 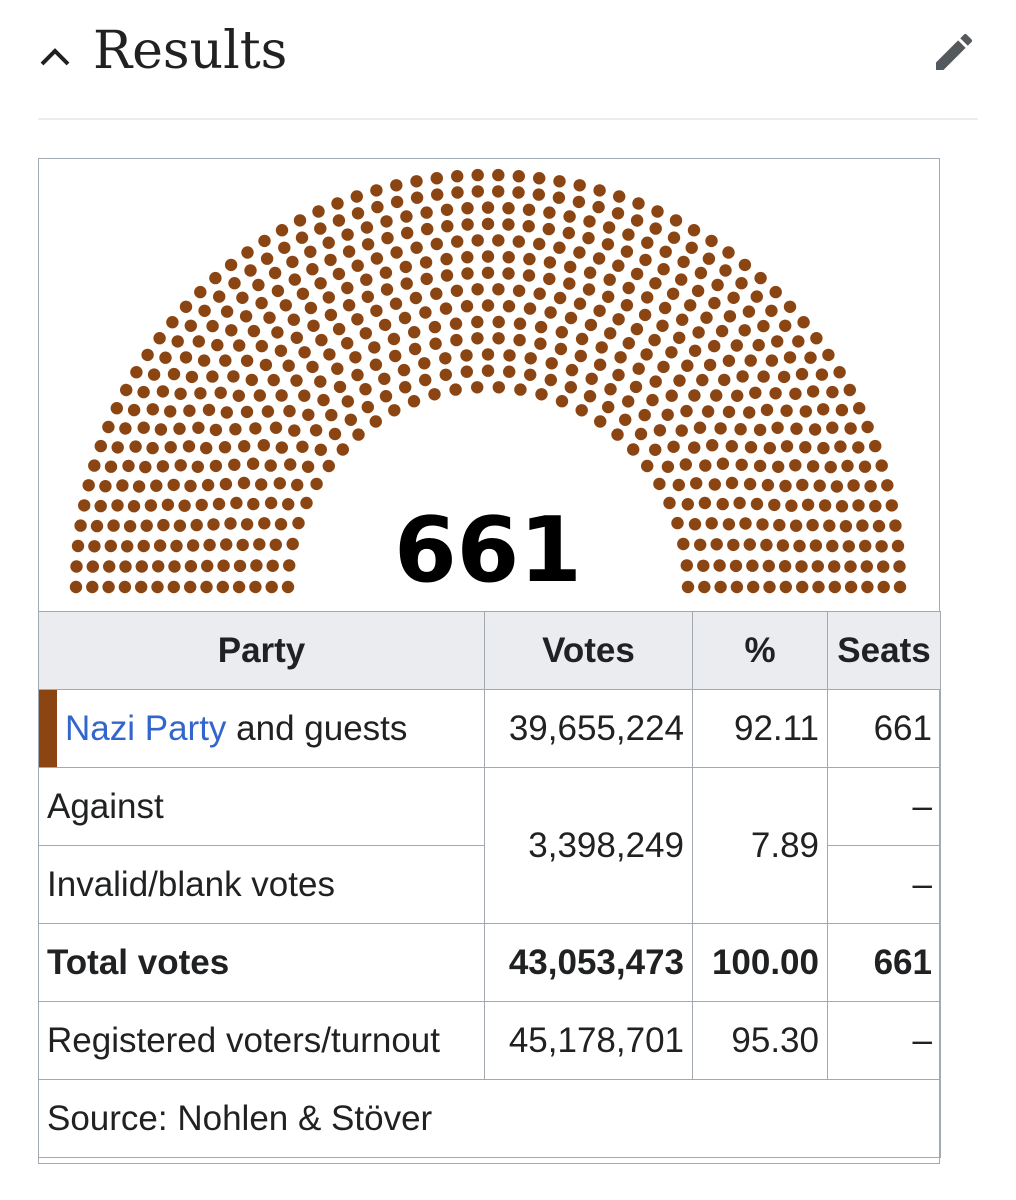 I want to click on registered-label: Registered voters/turnout, so click(x=261, y=1040).